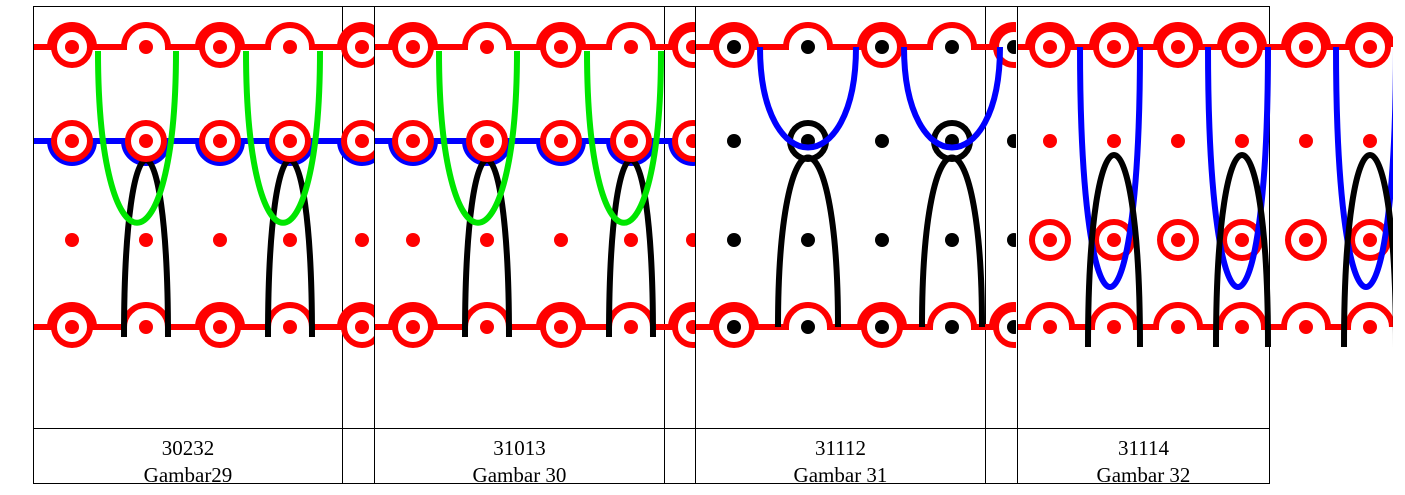 The height and width of the screenshot is (495, 1405). What do you see at coordinates (535, 185) in the screenshot?
I see `knit-pattern-diagram` at bounding box center [535, 185].